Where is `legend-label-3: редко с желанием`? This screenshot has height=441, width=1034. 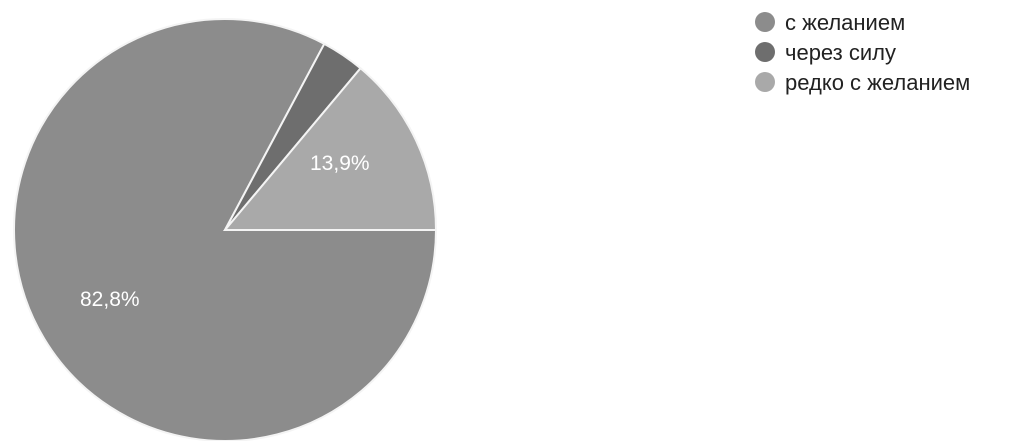
legend-label-3: редко с желанием is located at coordinates (877, 82).